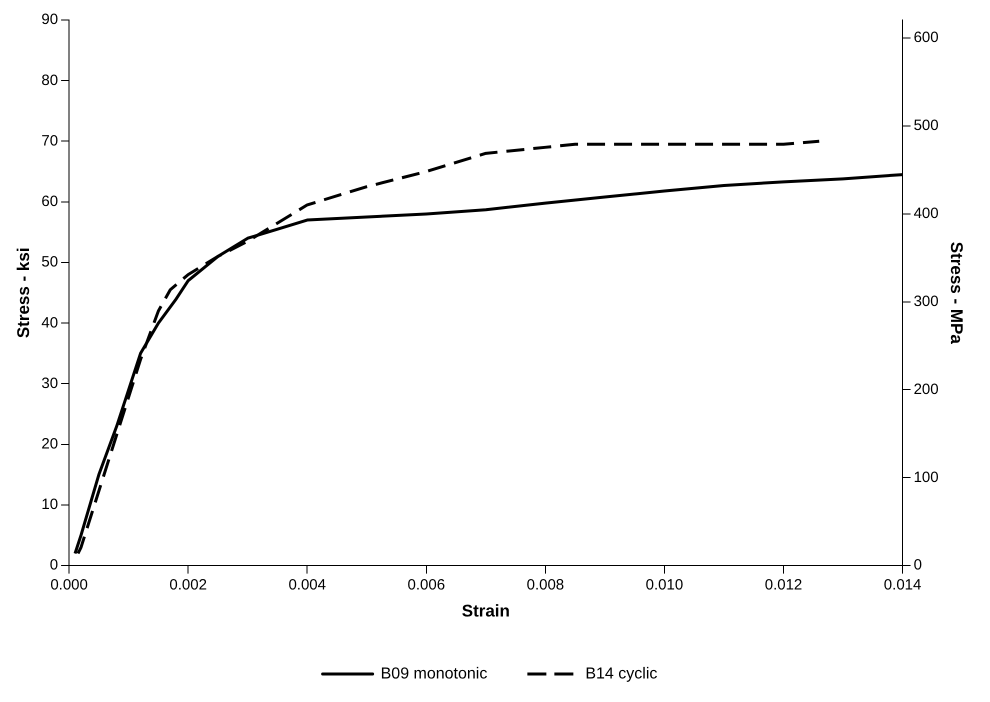  What do you see at coordinates (926, 125) in the screenshot?
I see `y2-tick-label: 500` at bounding box center [926, 125].